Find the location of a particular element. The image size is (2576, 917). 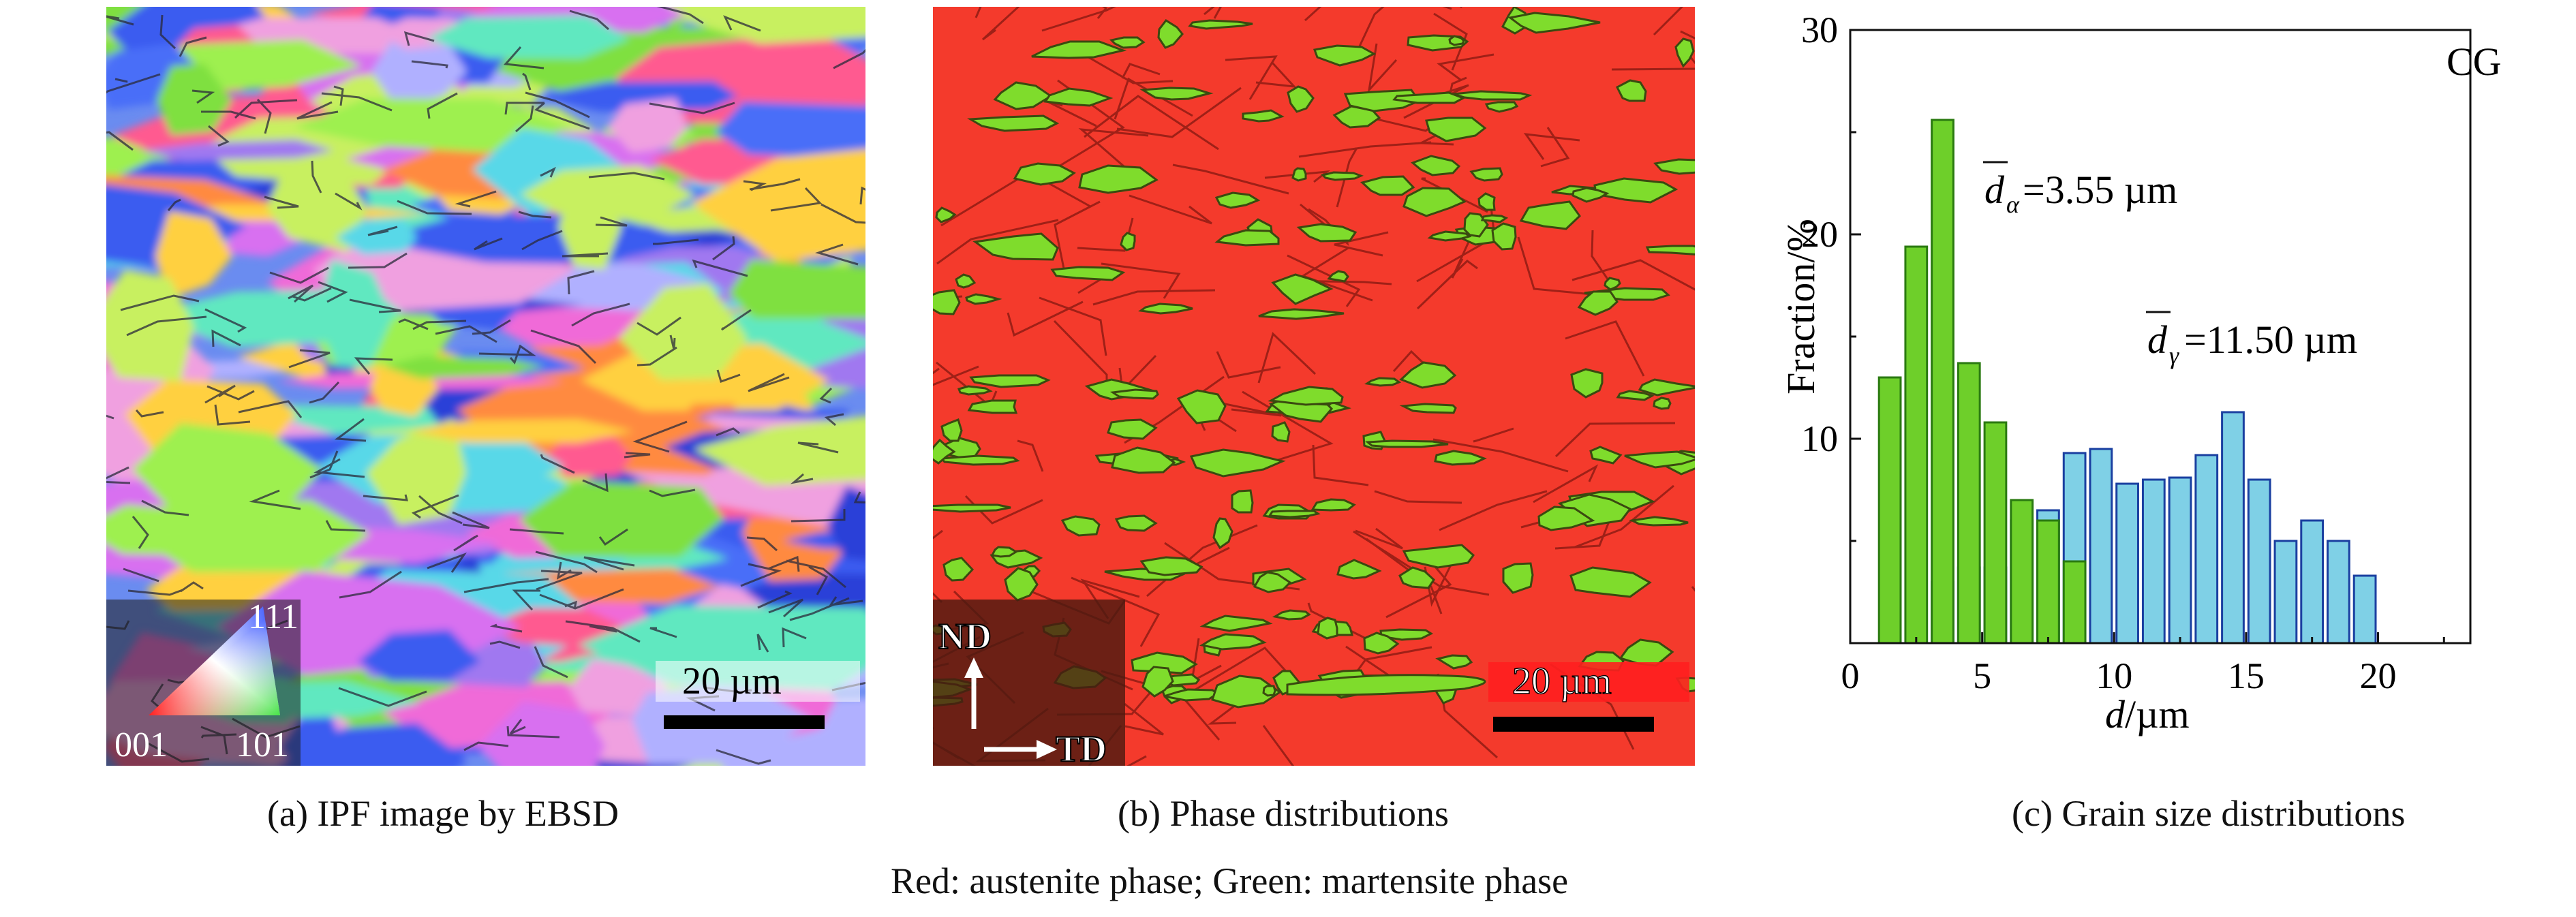

y-tick-label: 30 is located at coordinates (1819, 30).